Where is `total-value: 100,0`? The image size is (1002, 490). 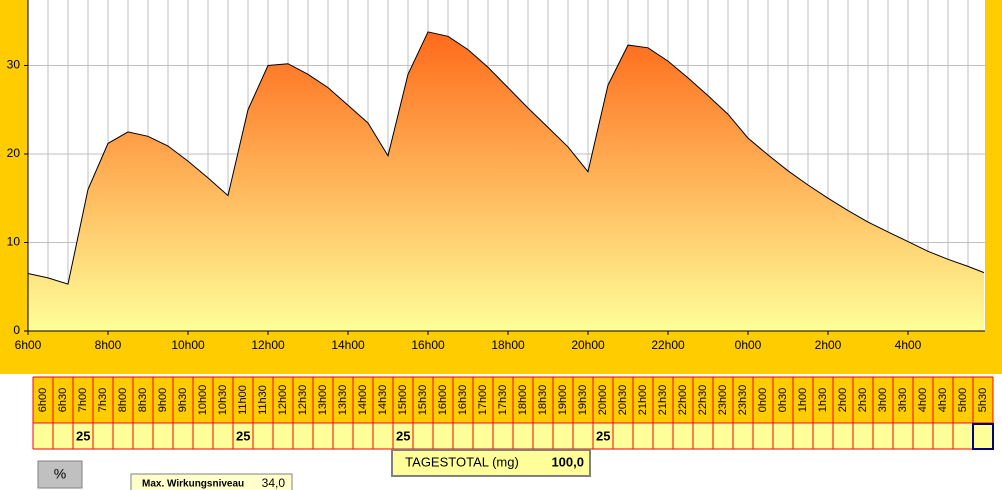 total-value: 100,0 is located at coordinates (567, 461).